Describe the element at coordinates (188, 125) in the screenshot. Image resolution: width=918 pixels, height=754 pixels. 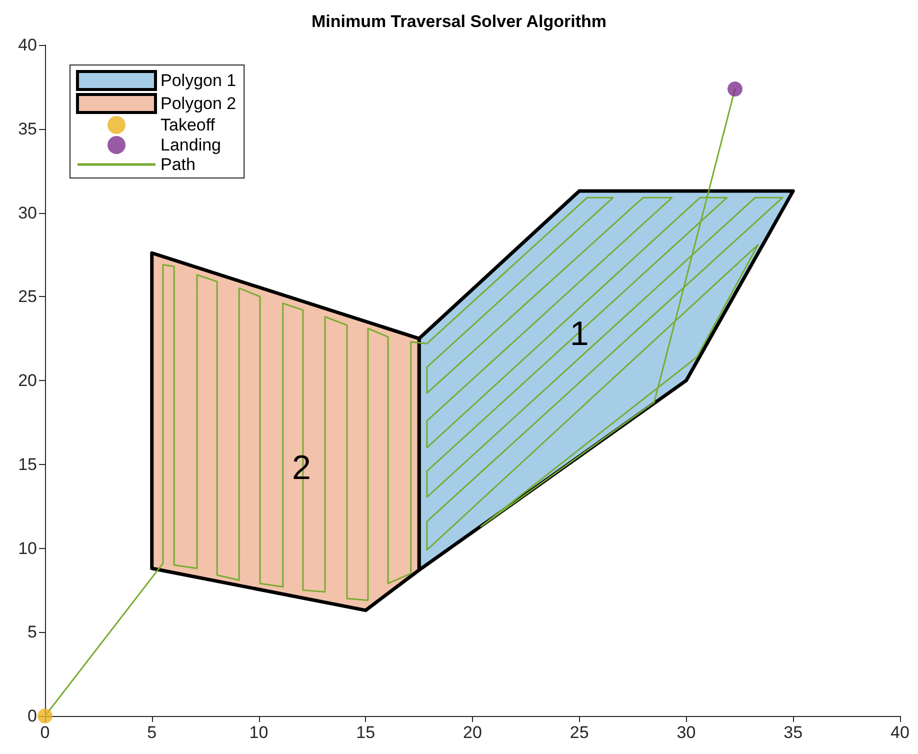
I see `legend-label: Takeoff` at that location.